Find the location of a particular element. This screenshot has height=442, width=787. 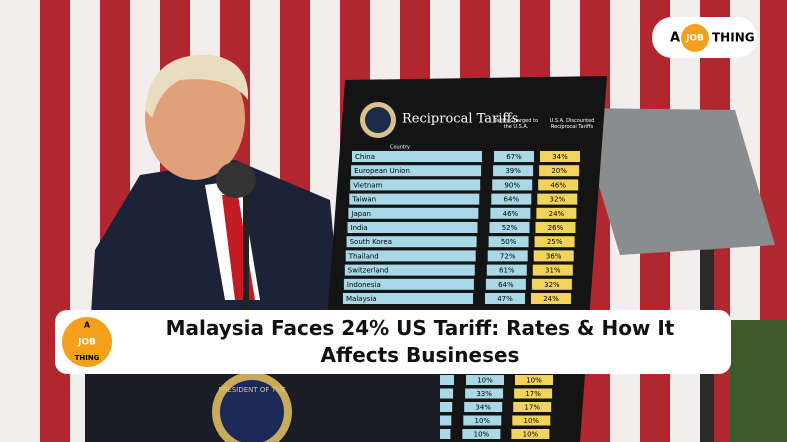

logo-circle is located at coordinates (695, 38).